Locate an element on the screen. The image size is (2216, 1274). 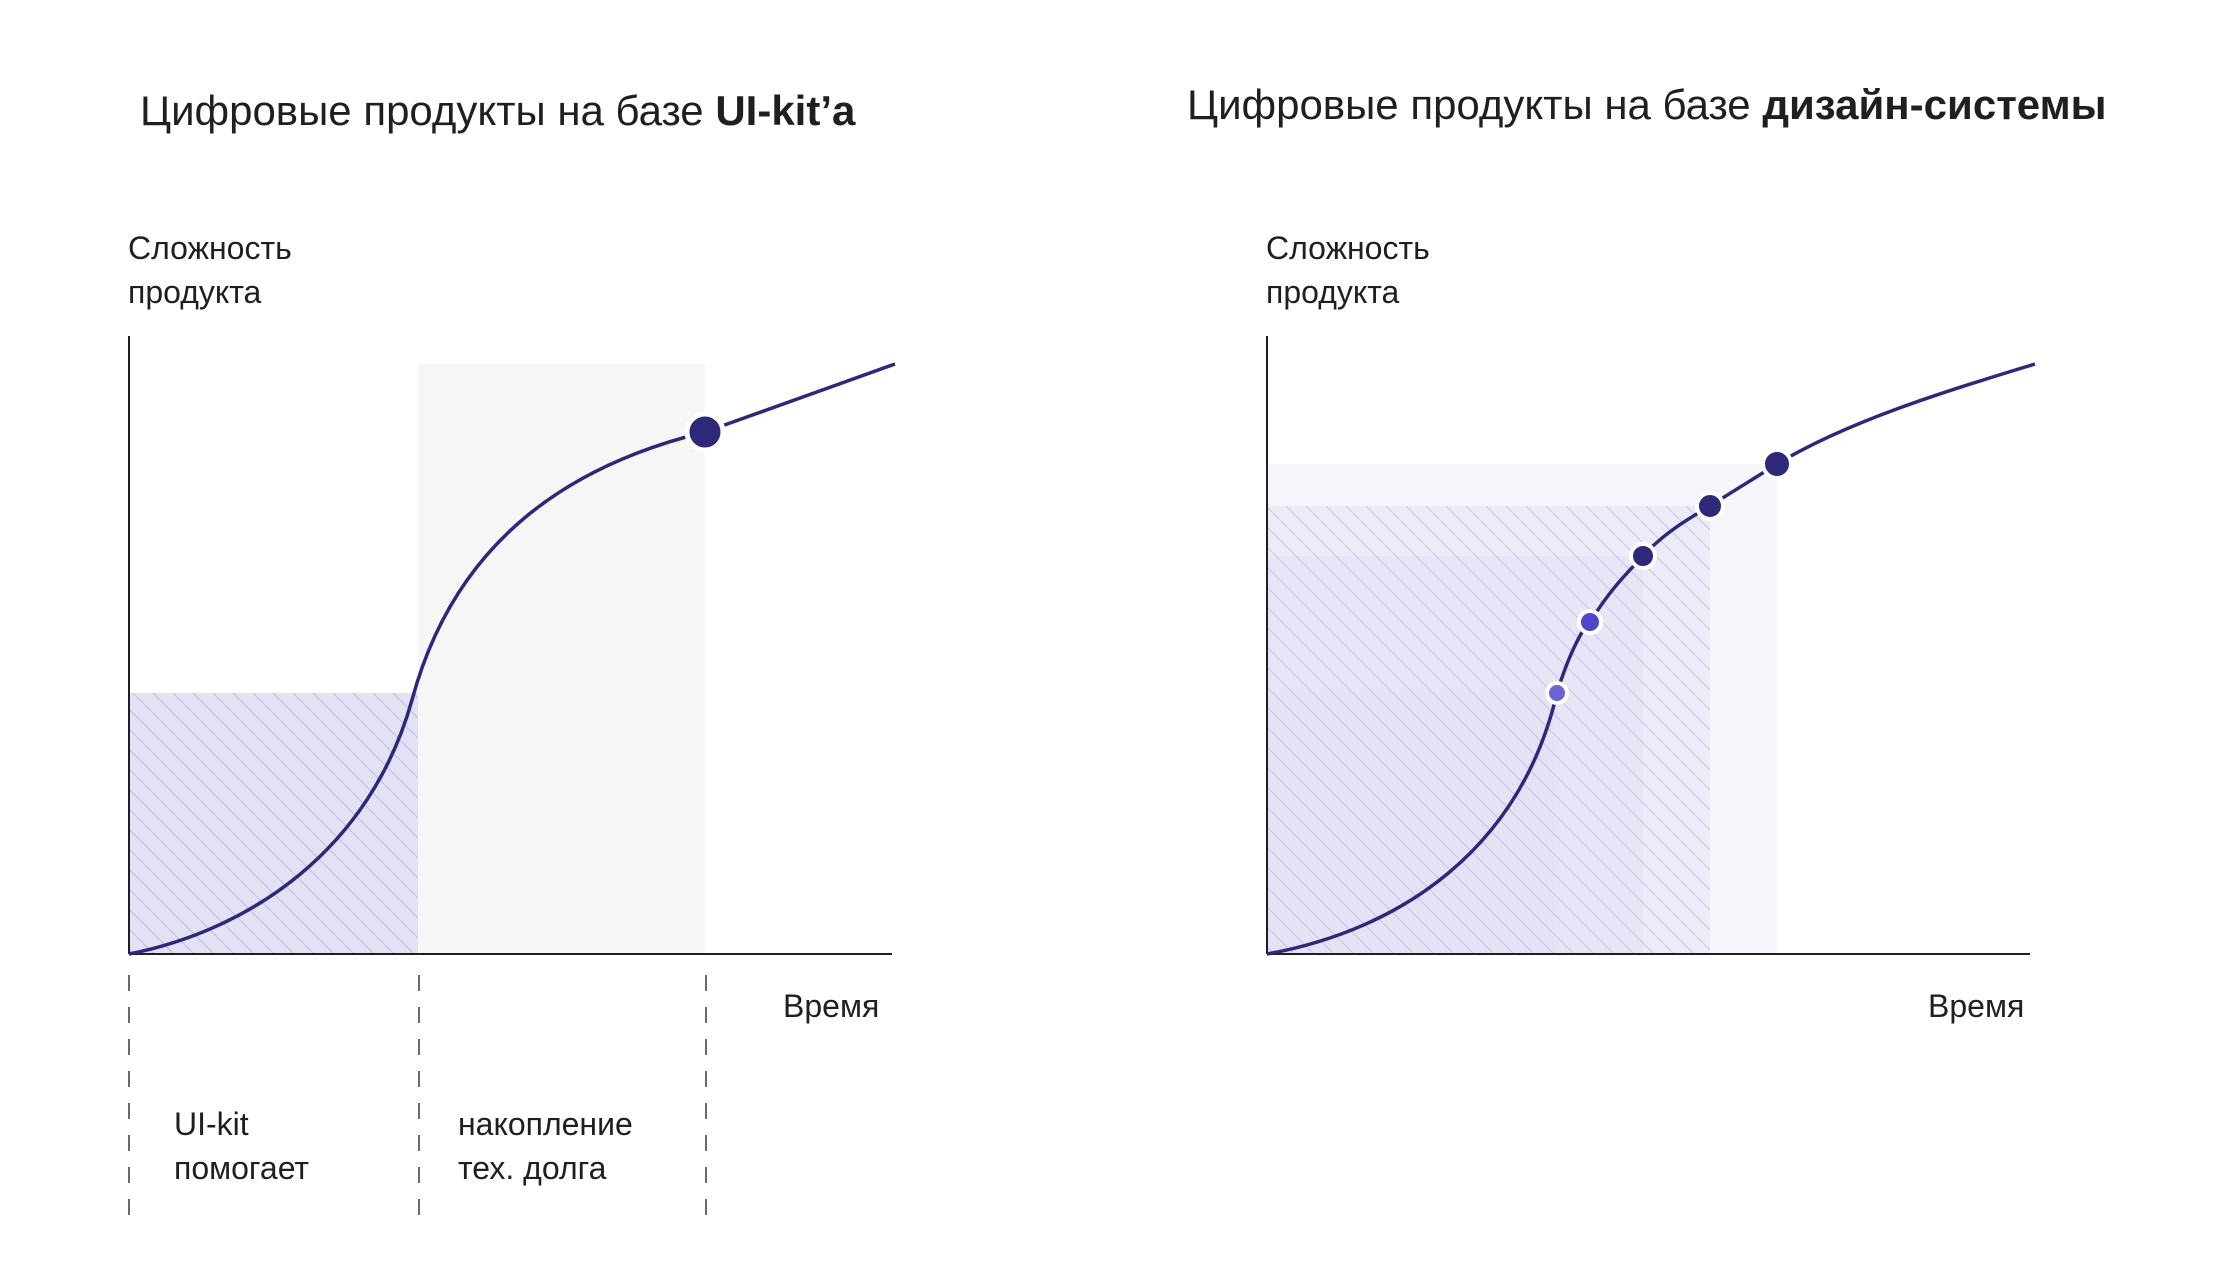
left-chart-title: Цифровые продукты на базе UI-kit’a is located at coordinates (497, 111).